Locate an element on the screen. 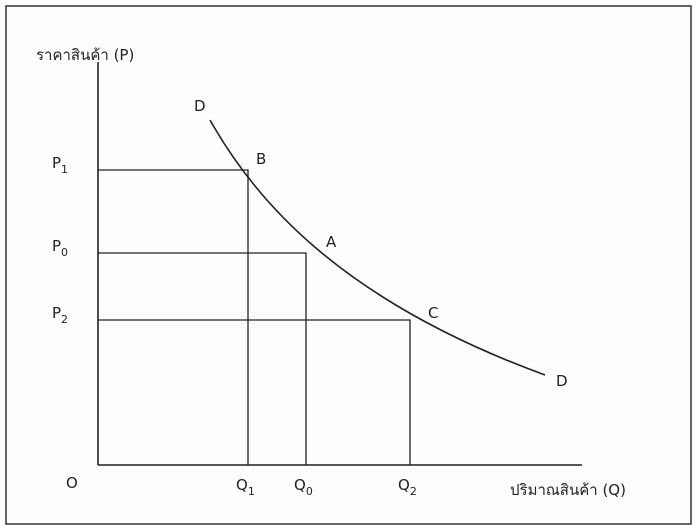  origin-label: O is located at coordinates (72, 483).